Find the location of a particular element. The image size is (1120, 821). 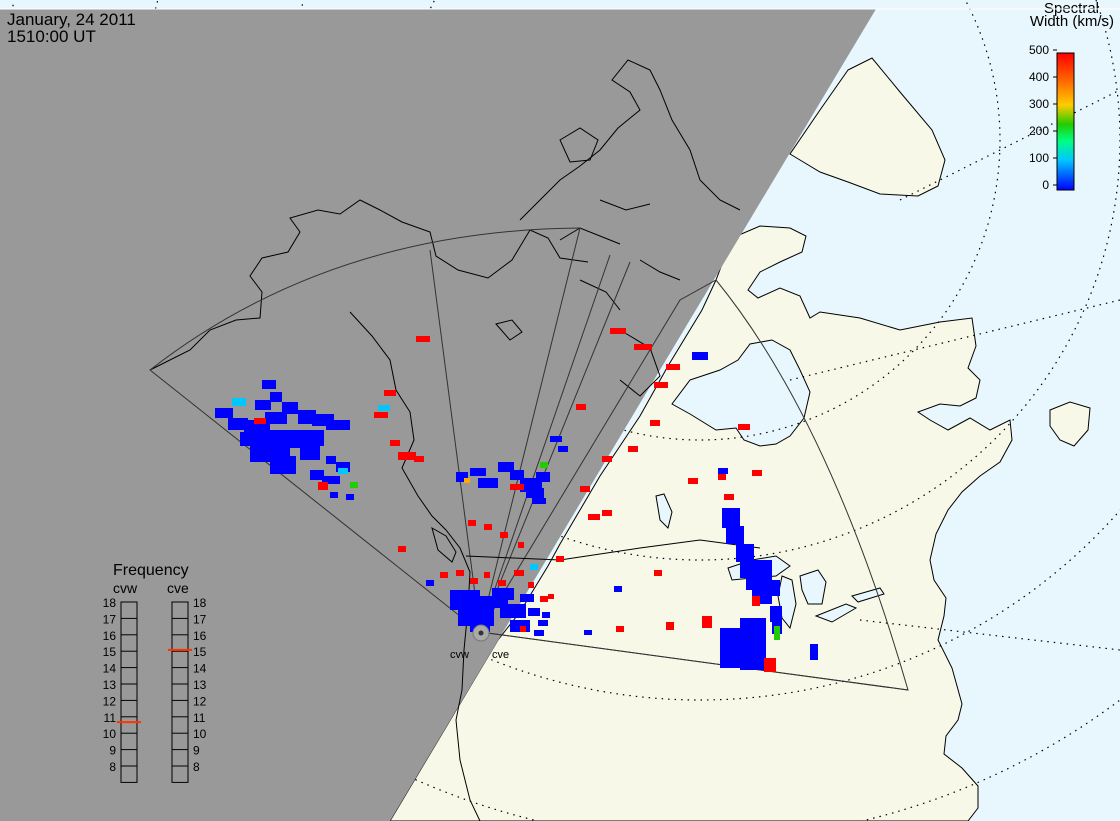

vancouver-island is located at coordinates (444, 544).